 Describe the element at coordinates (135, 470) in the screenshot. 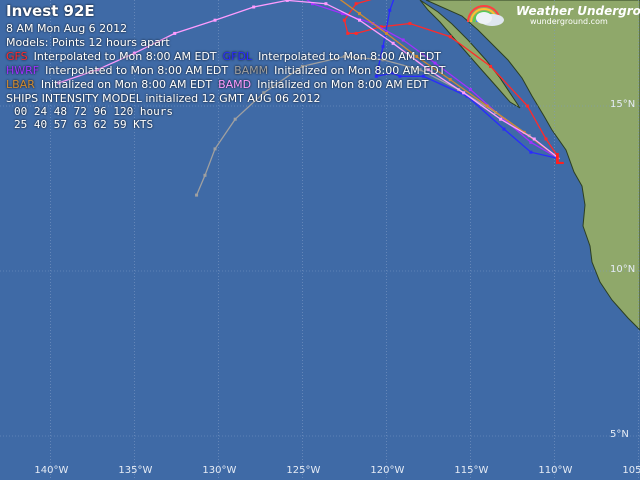

I see `longitude-label: 135°W` at that location.